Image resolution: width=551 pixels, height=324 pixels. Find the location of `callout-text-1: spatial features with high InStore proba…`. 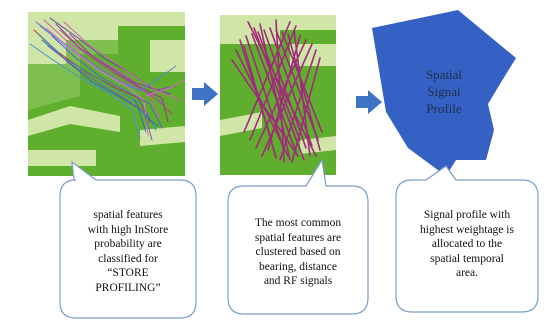

callout-text-1: spatial features with high InStore proba… is located at coordinates (128, 251).